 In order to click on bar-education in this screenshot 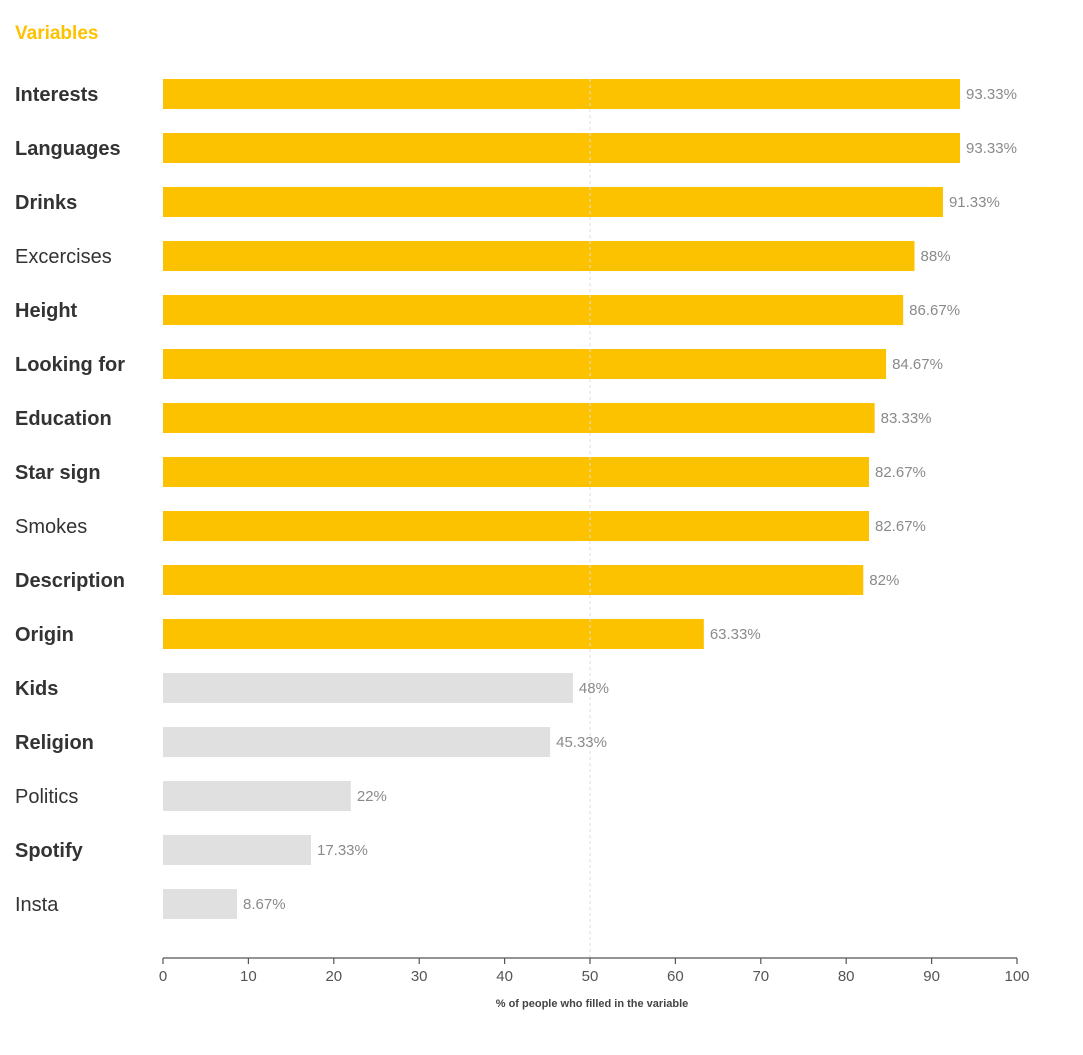, I will do `click(519, 418)`.